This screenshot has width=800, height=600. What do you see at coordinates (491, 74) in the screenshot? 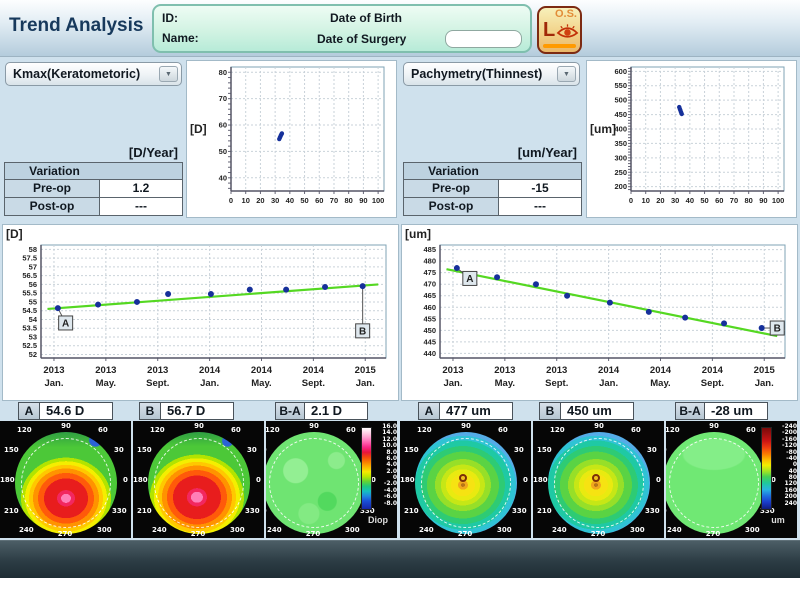
I see `metric-dropdown-right: Pachymetry(Thinnest) ▼` at bounding box center [491, 74].